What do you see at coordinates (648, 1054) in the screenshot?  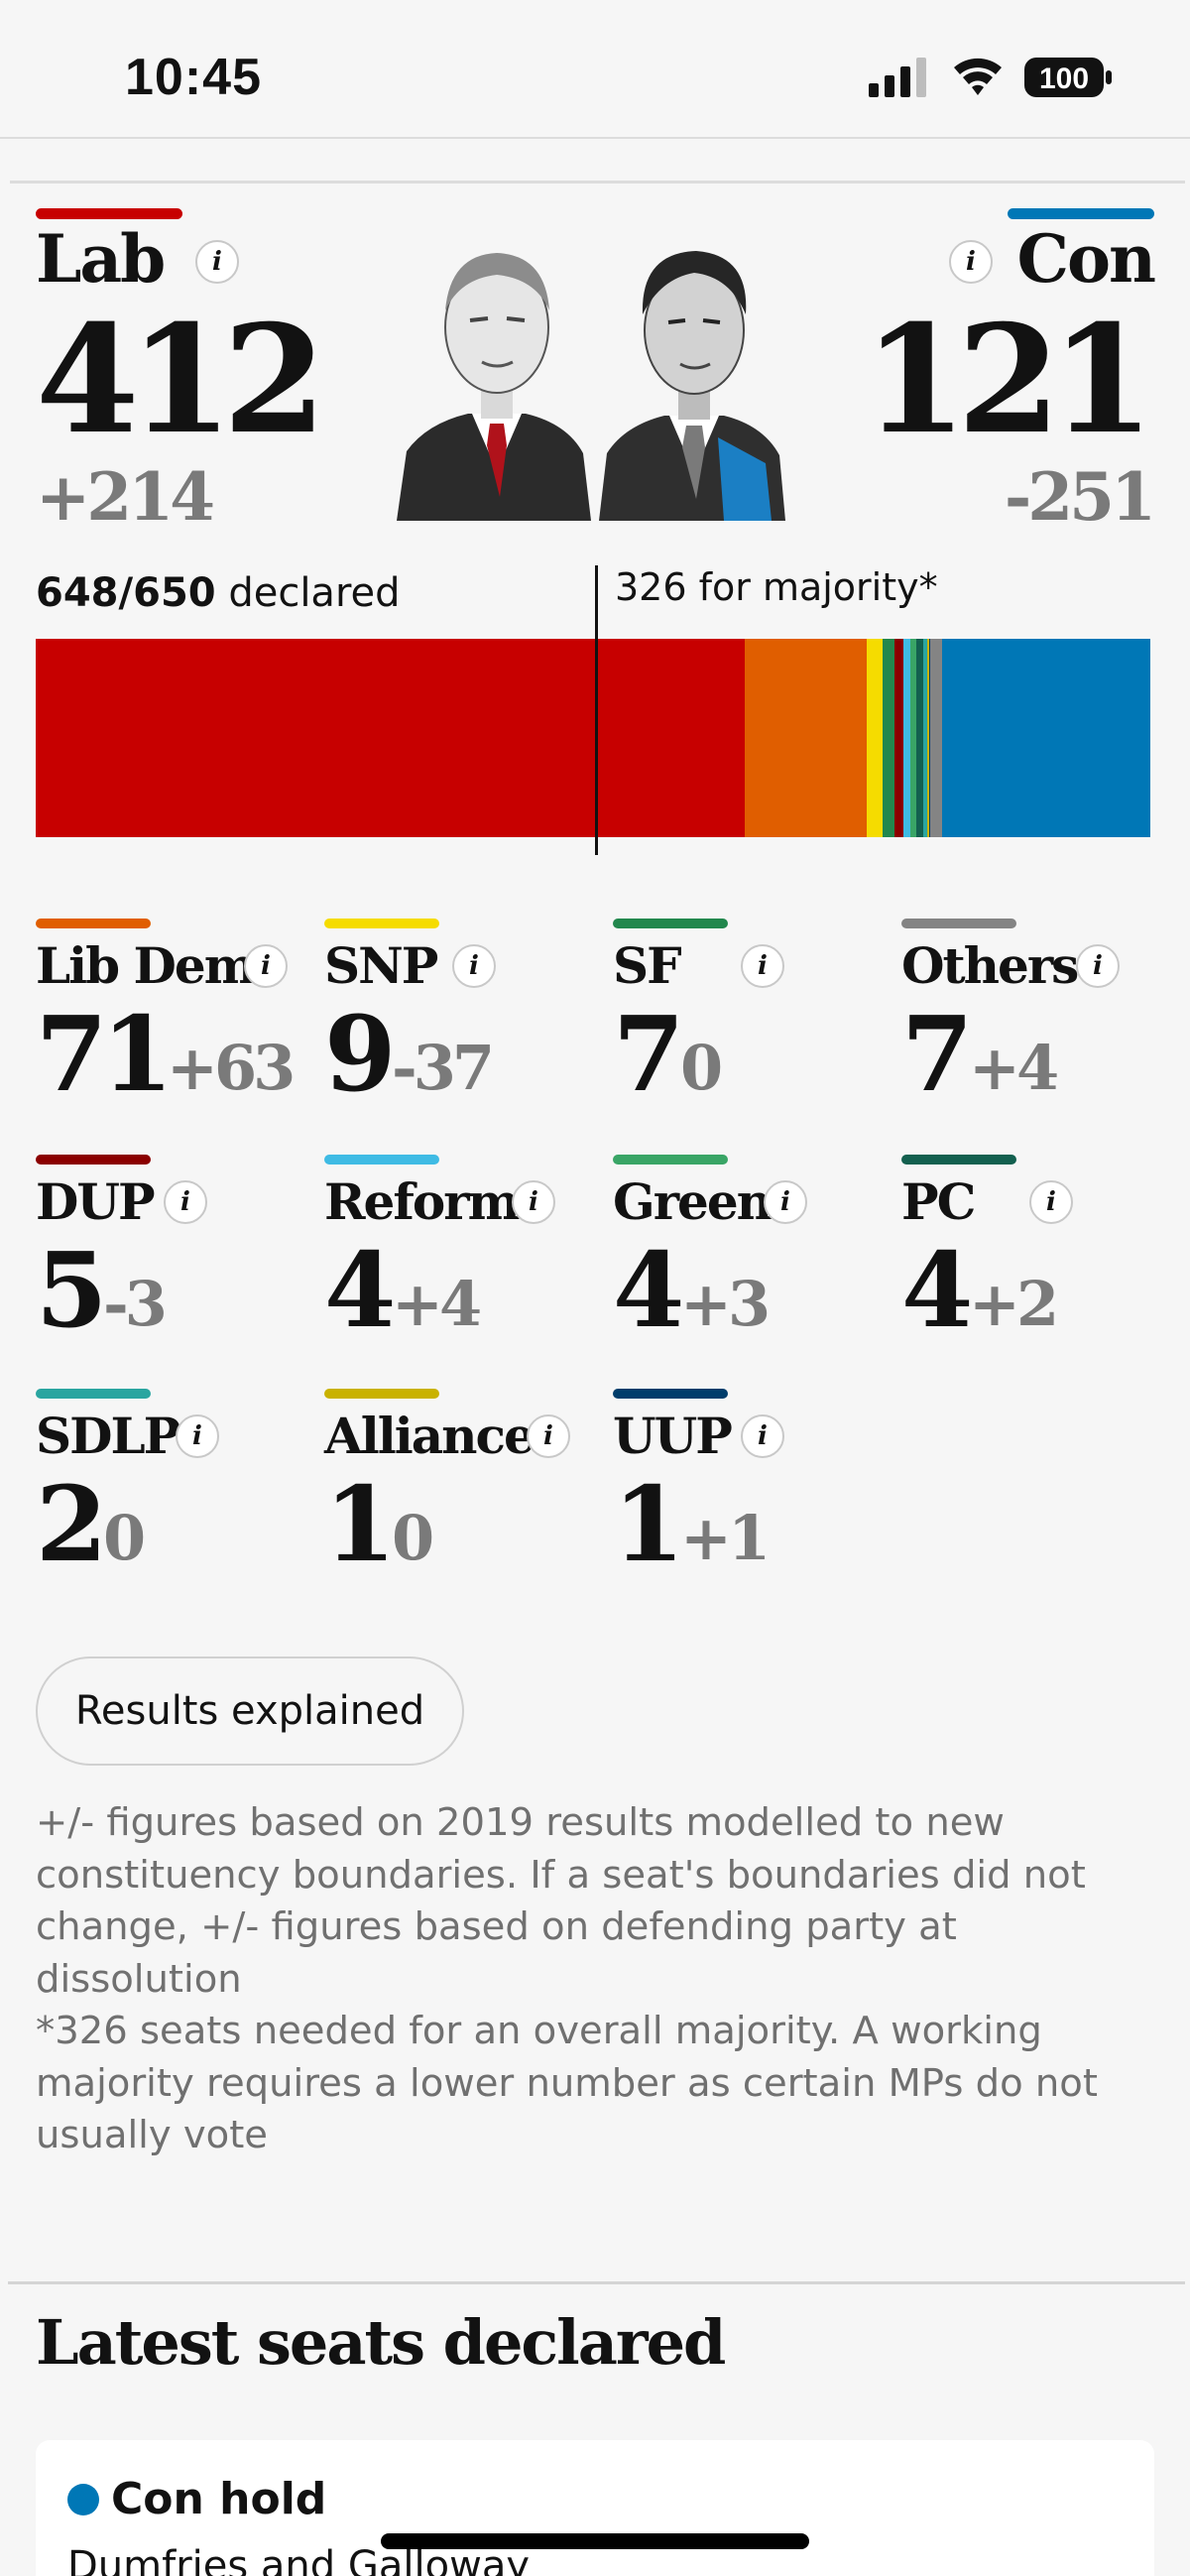 I see `party-seats: 7` at bounding box center [648, 1054].